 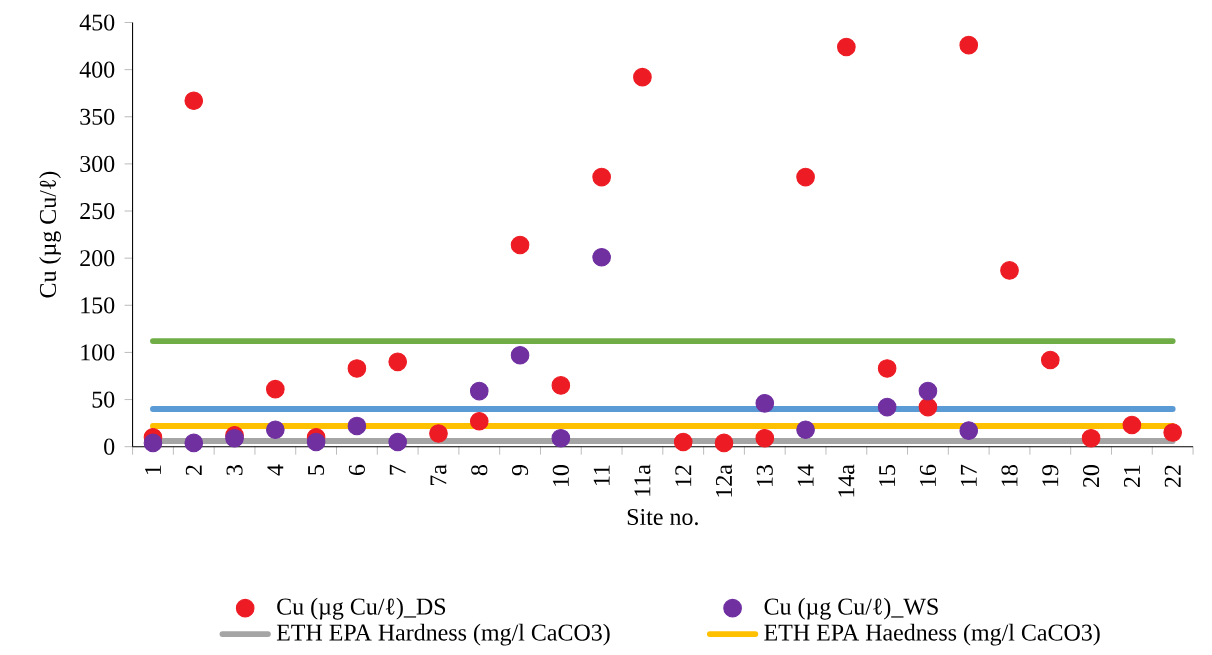 I want to click on x-tick-label: 19, so click(x=1050, y=475).